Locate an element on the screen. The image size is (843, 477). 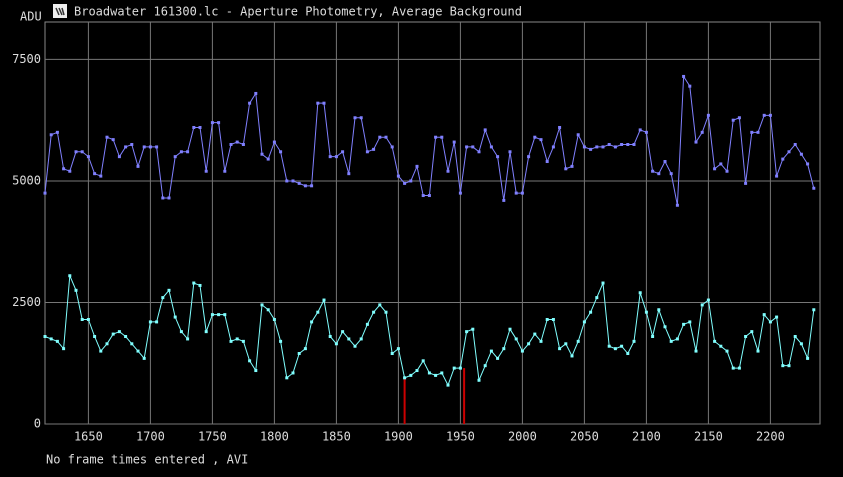
y-tick-label: 0 is located at coordinates (37, 424).